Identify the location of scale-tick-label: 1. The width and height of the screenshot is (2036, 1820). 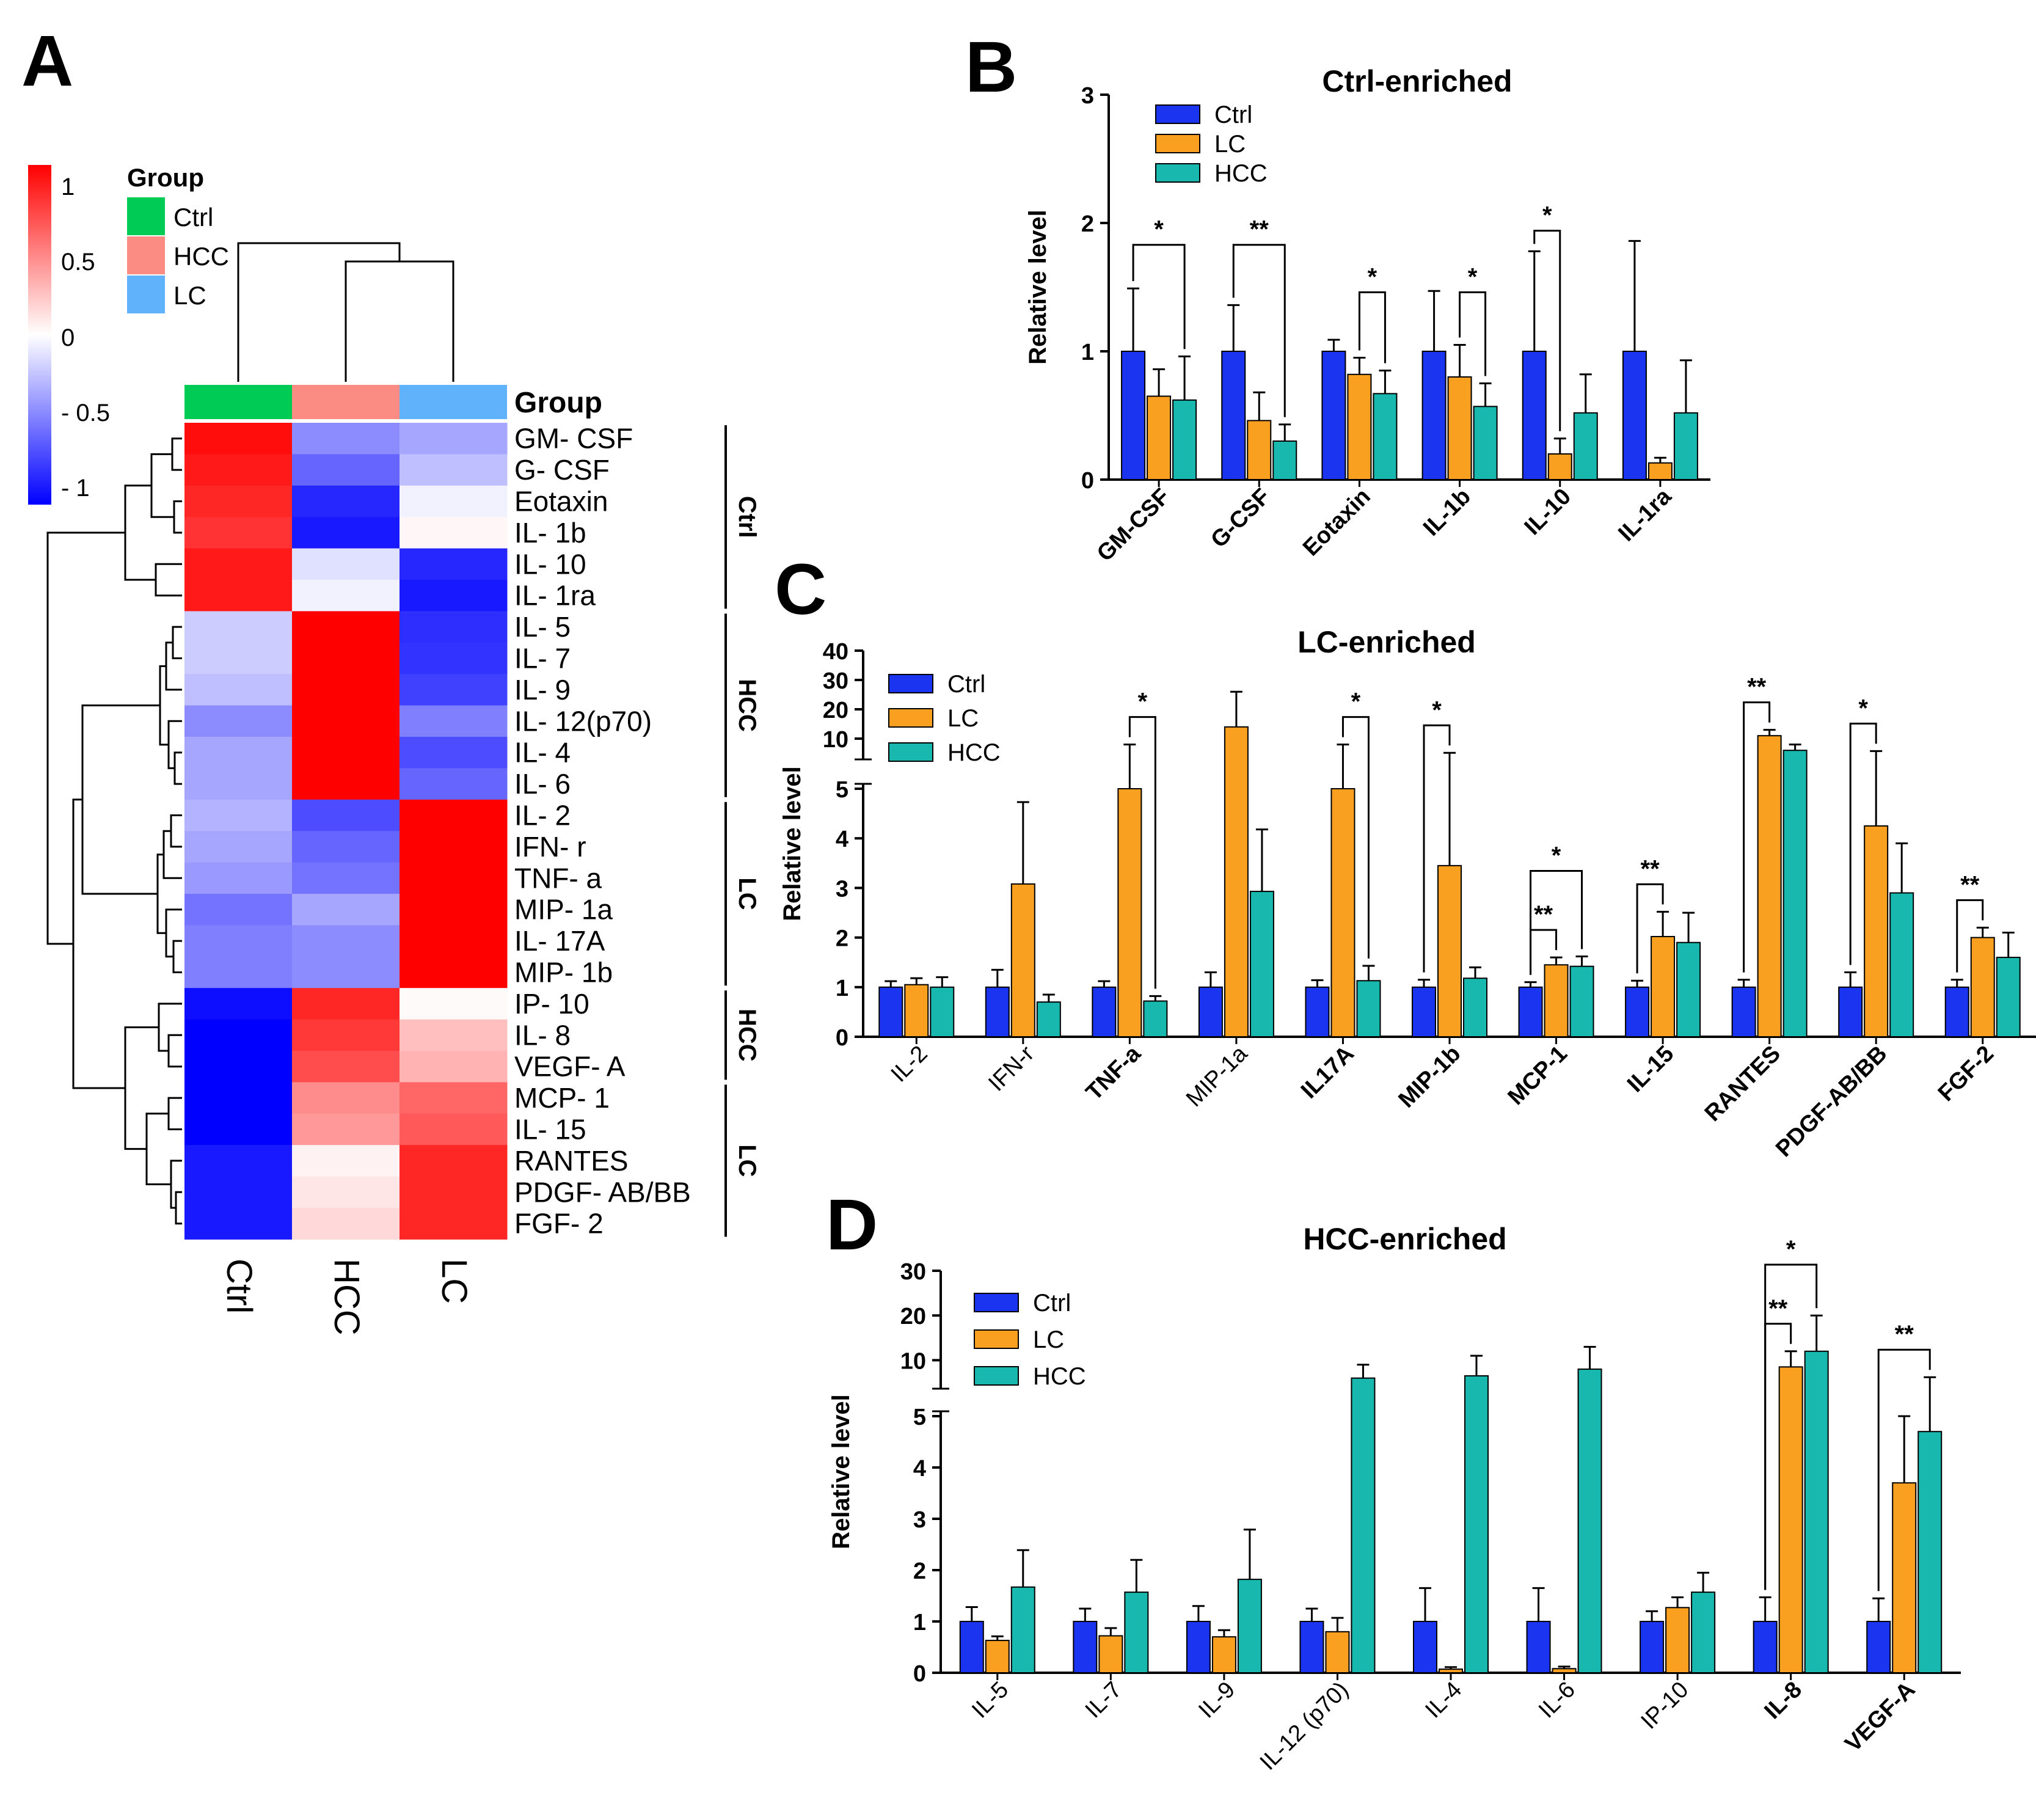
(68, 187).